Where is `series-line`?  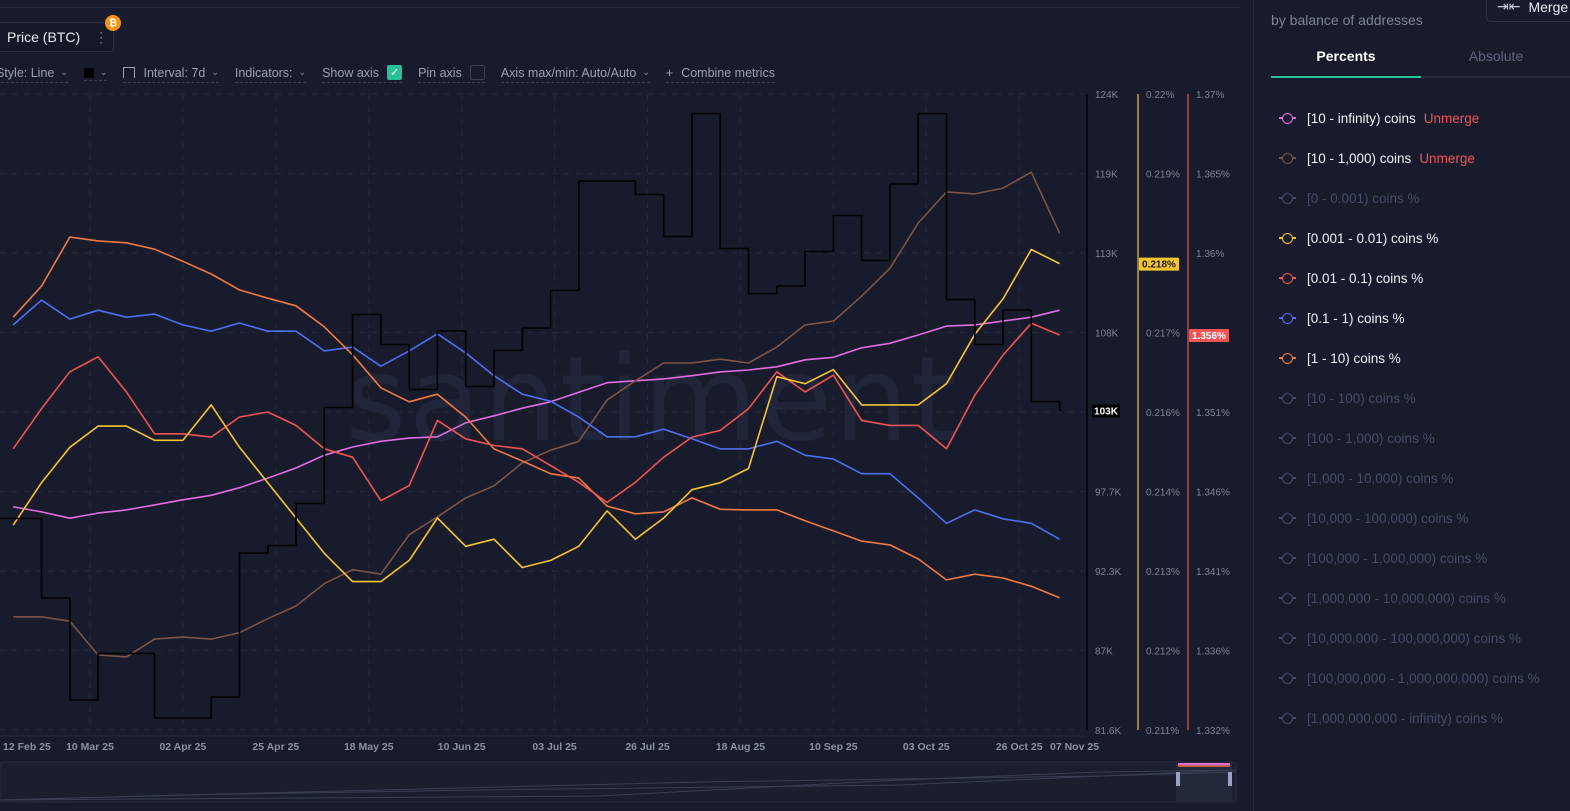
series-line is located at coordinates (536, 413).